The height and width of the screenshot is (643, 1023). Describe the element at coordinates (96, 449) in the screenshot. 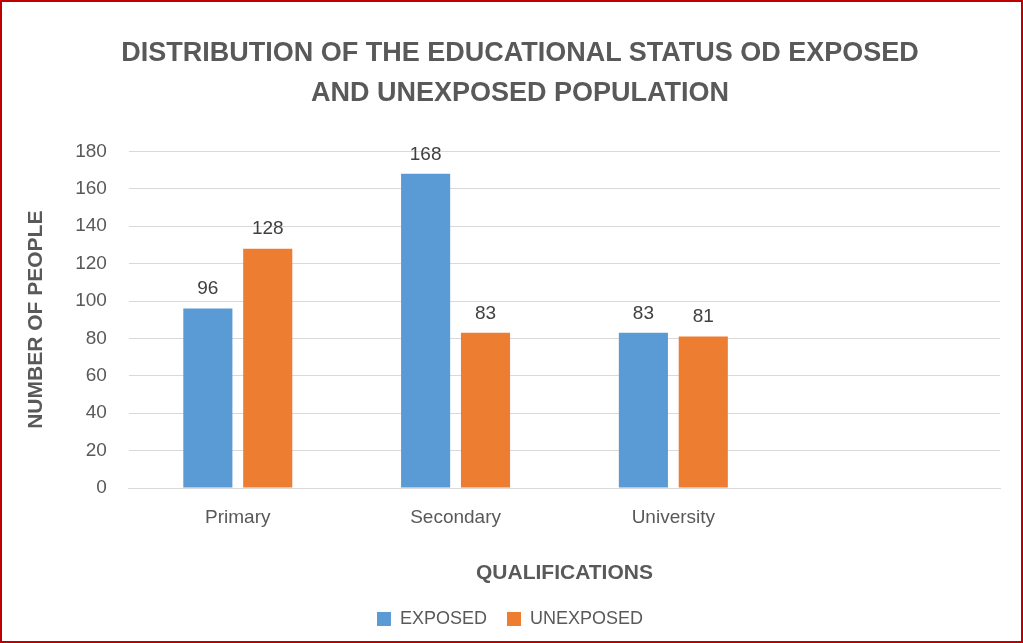

I see `y-tick-label: 20` at that location.